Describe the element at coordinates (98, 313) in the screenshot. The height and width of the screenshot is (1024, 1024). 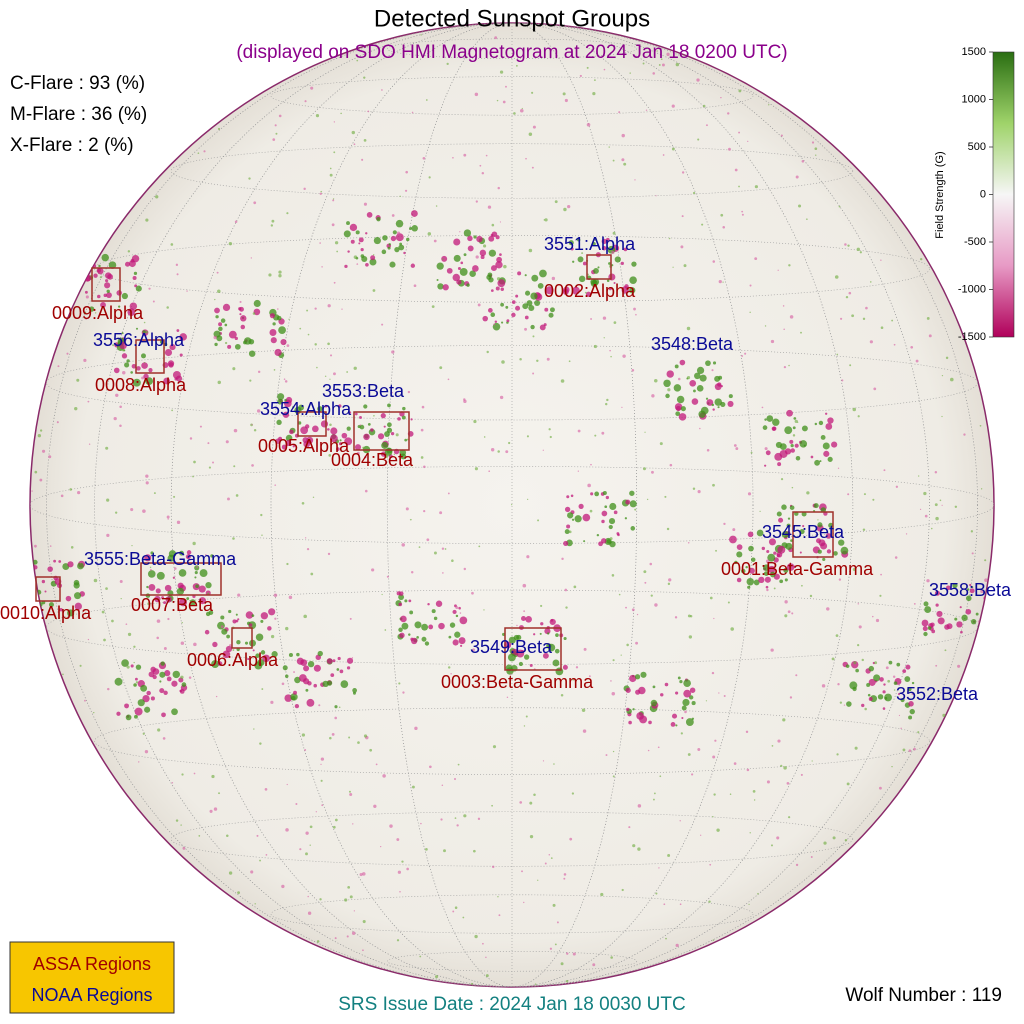
I see `assa-label: 0009:Alpha` at that location.